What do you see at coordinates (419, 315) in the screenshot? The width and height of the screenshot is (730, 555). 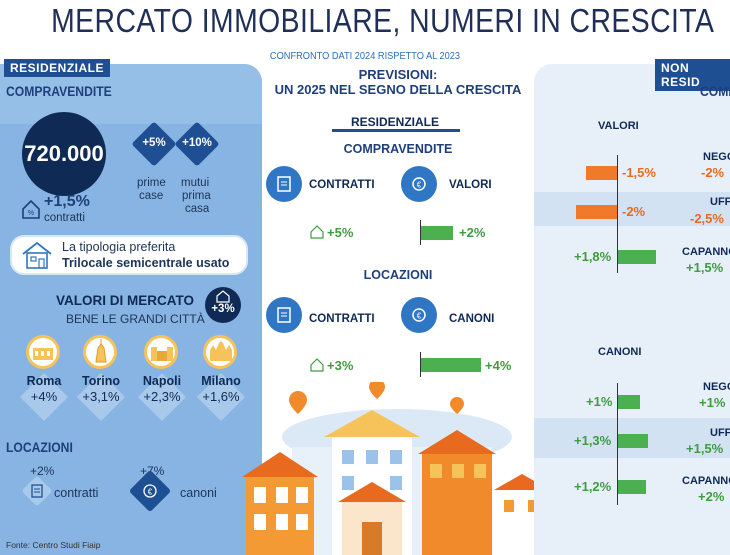 I see `canoni-icon: €` at bounding box center [419, 315].